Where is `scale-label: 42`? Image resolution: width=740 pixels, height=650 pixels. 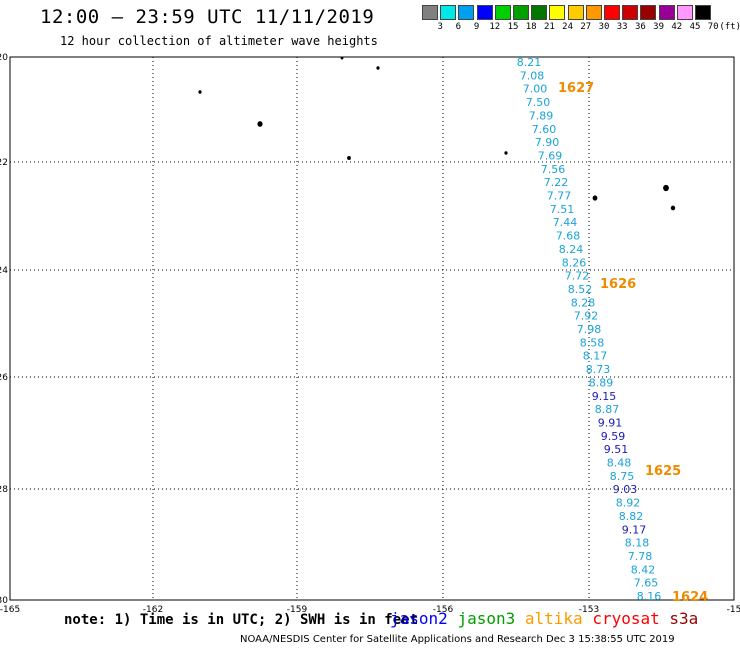 scale-label: 42 is located at coordinates (677, 27).